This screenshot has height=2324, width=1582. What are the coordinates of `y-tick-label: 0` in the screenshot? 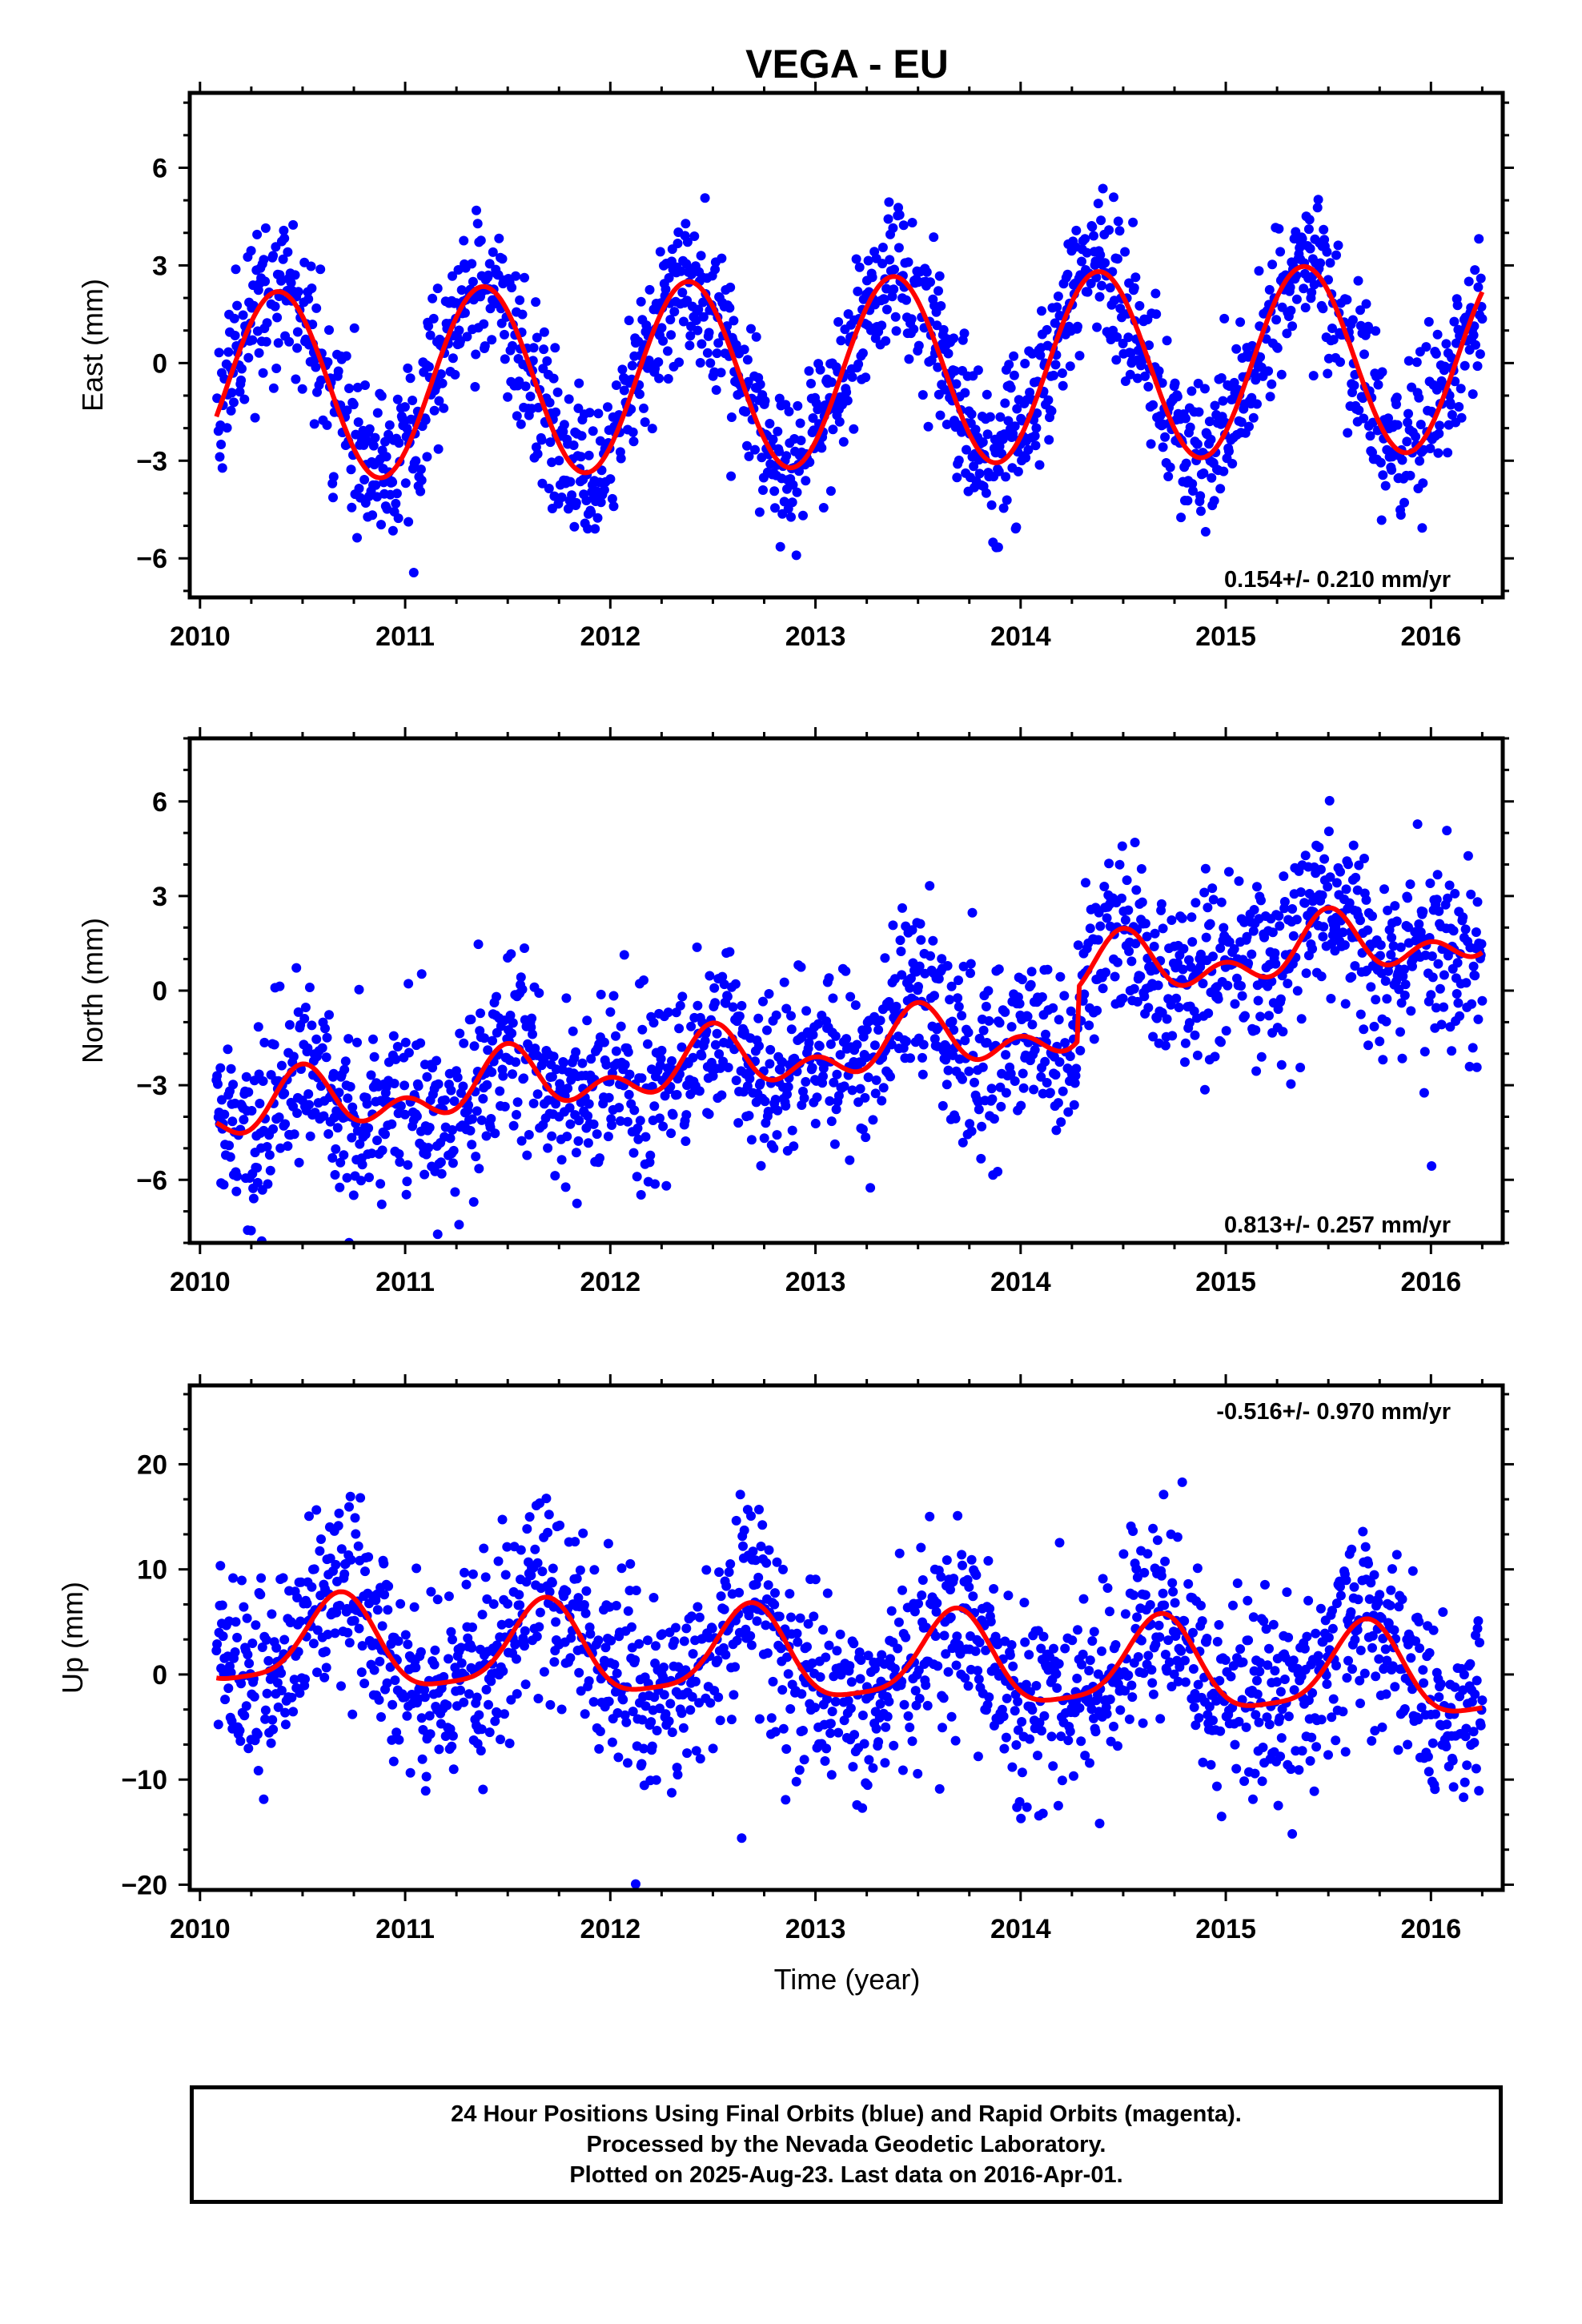 It's located at (159, 363).